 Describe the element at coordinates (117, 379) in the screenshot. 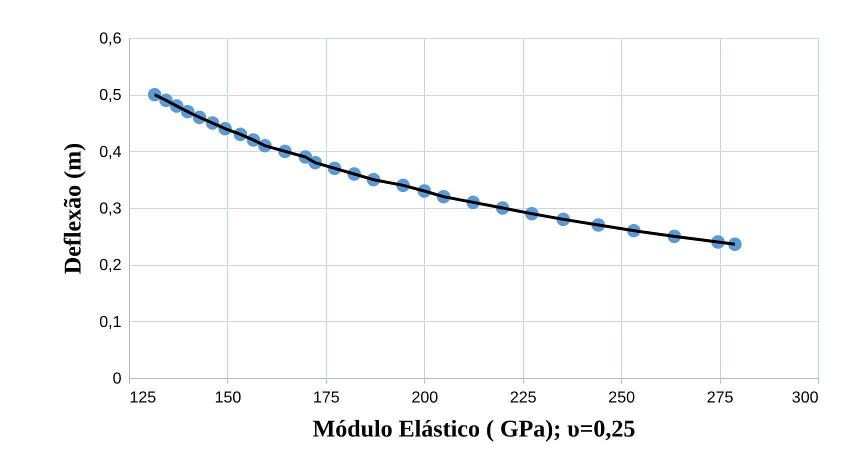

I see `y-tick-label: 0` at that location.